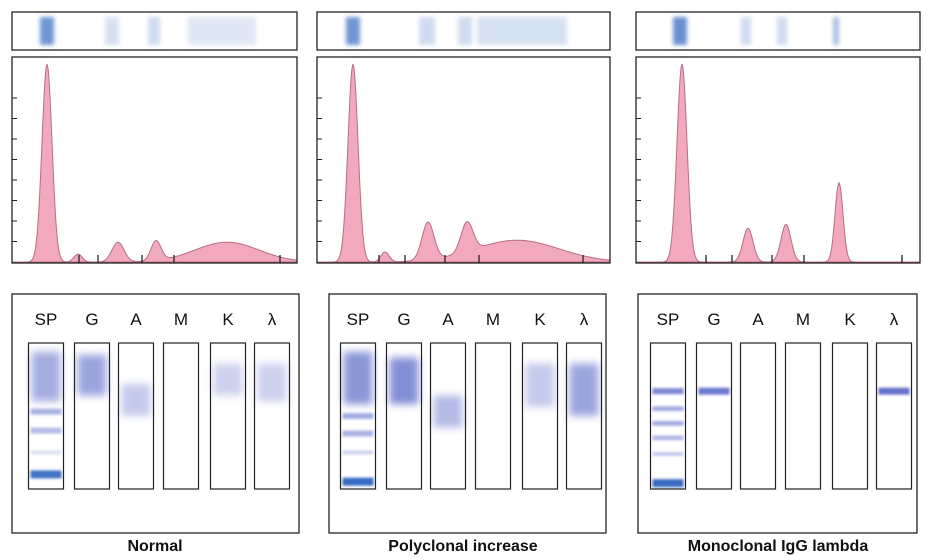 This screenshot has width=931, height=560. What do you see at coordinates (463, 546) in the screenshot?
I see `caption-polyclonal: Polyclonal increase` at bounding box center [463, 546].